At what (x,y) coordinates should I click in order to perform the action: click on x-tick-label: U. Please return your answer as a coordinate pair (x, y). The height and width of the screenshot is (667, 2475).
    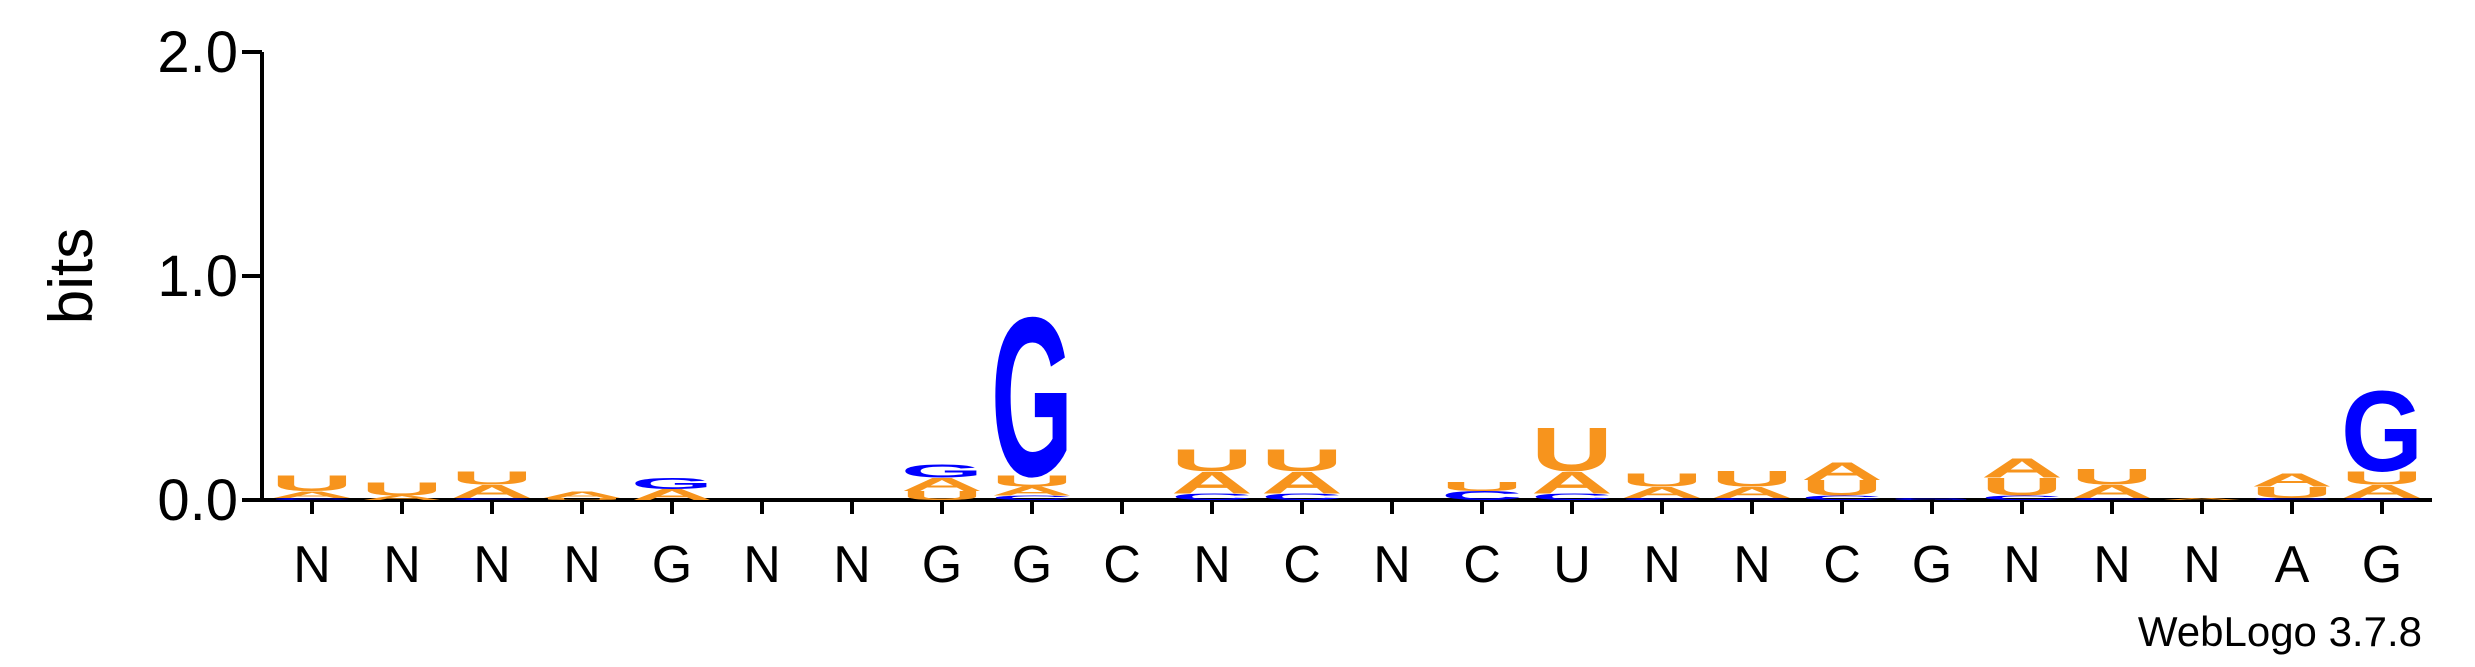
    Looking at the image, I should click on (1572, 565).